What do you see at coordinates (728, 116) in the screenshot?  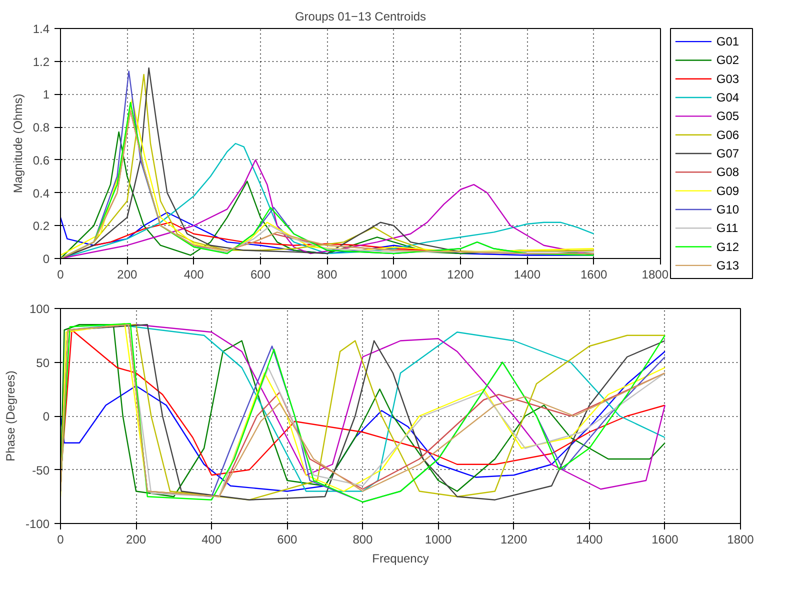 I see `legend-label: G05` at bounding box center [728, 116].